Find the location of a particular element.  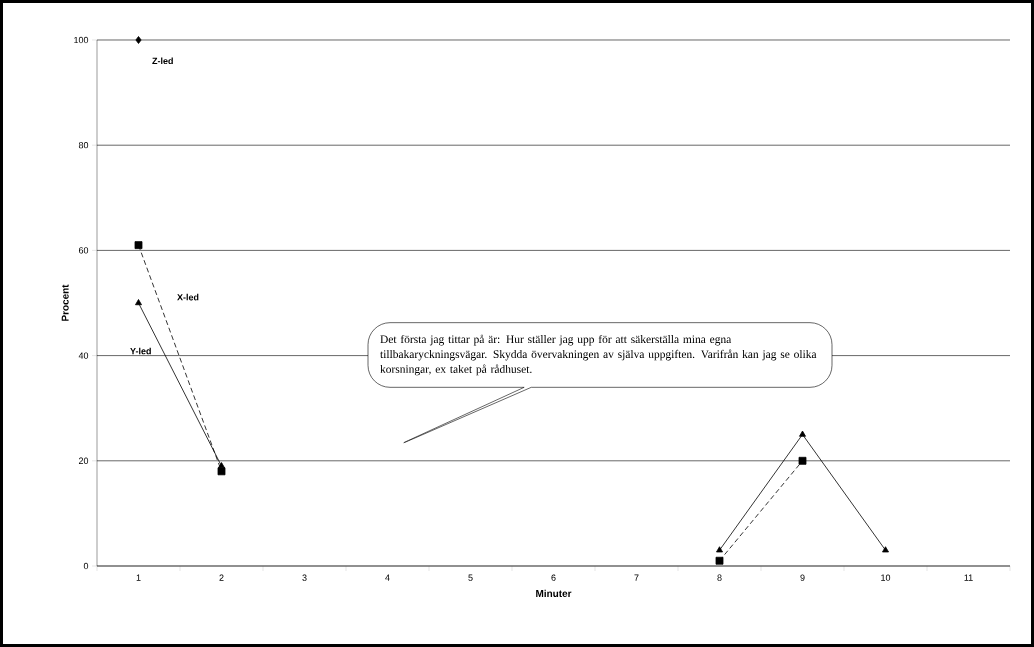

x-tick-label: 6 is located at coordinates (553, 577).